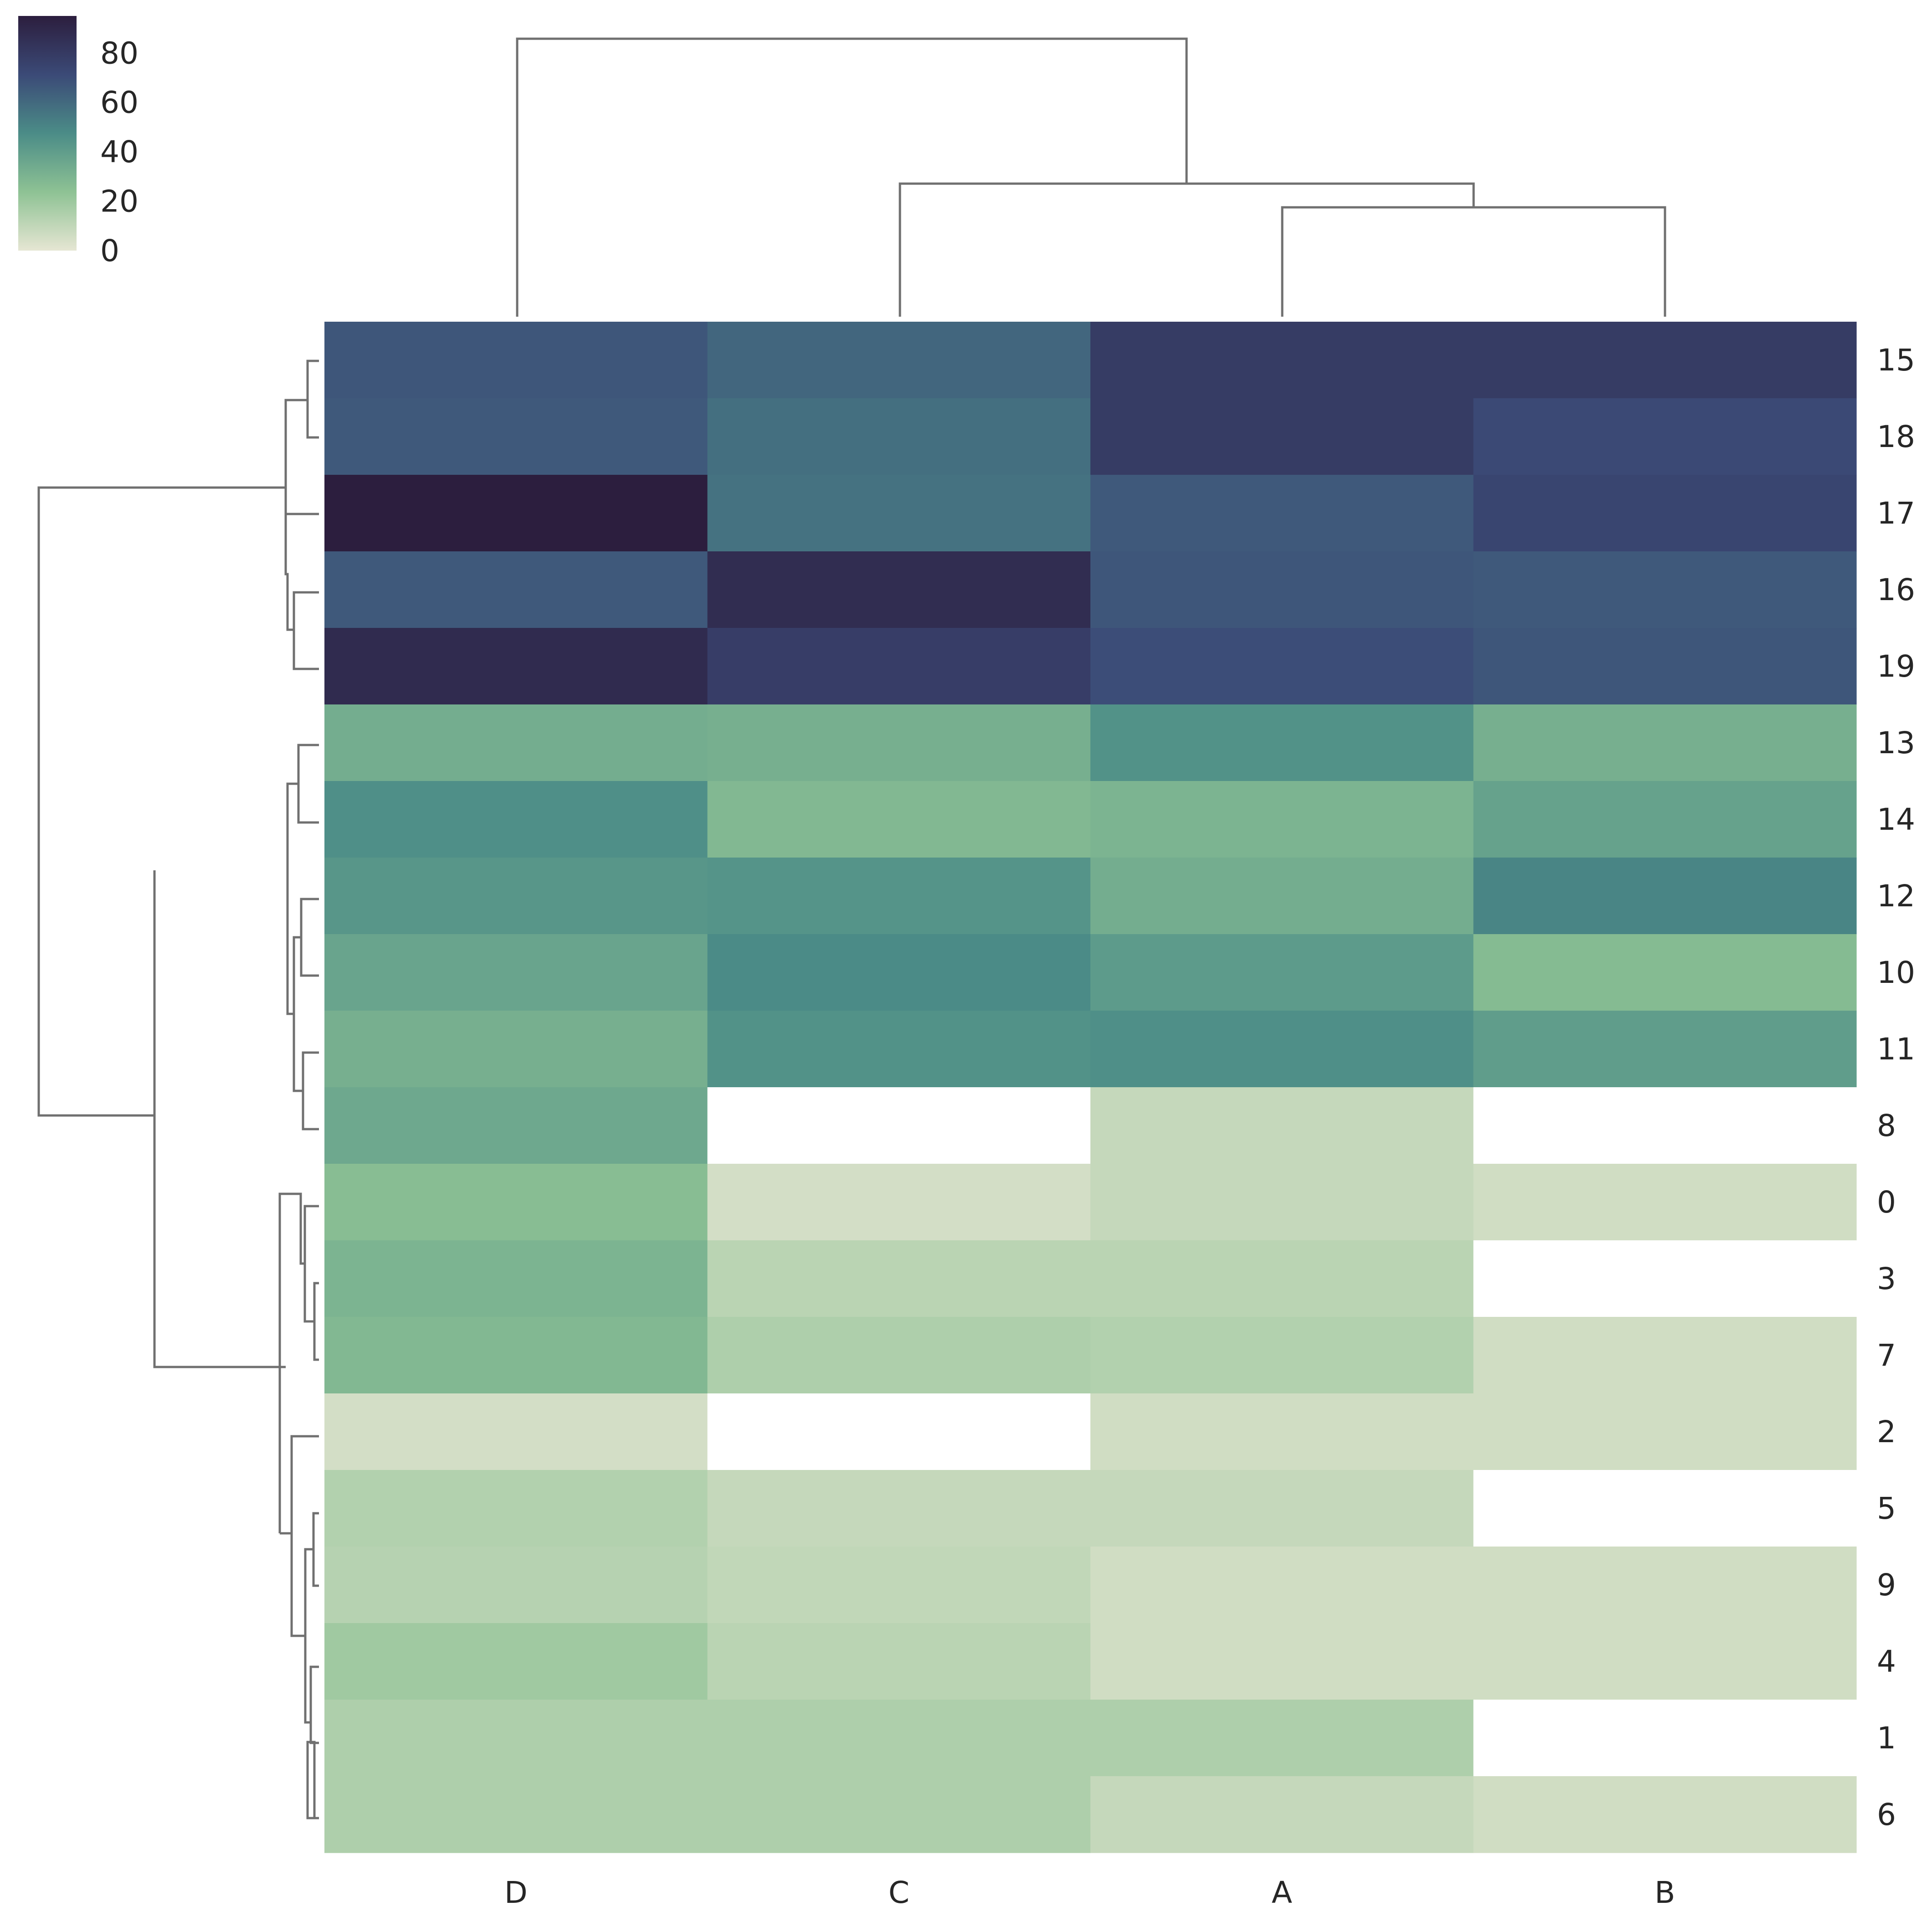  Describe the element at coordinates (516, 1049) in the screenshot. I see `heatmap-cell-11-D` at that location.